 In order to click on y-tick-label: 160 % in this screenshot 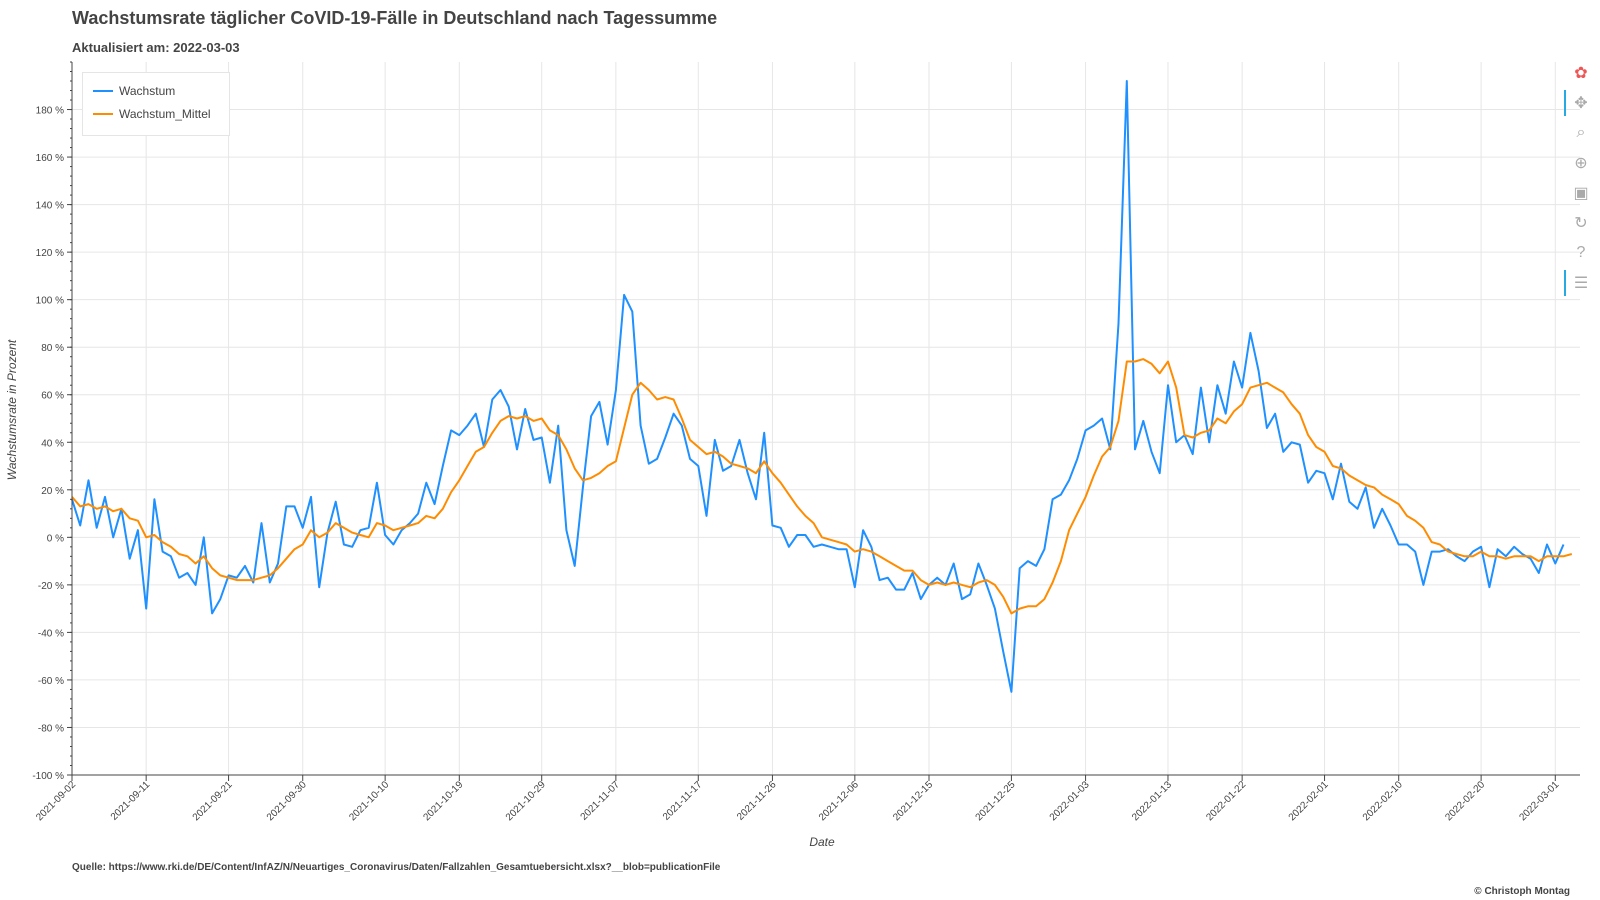, I will do `click(50, 158)`.